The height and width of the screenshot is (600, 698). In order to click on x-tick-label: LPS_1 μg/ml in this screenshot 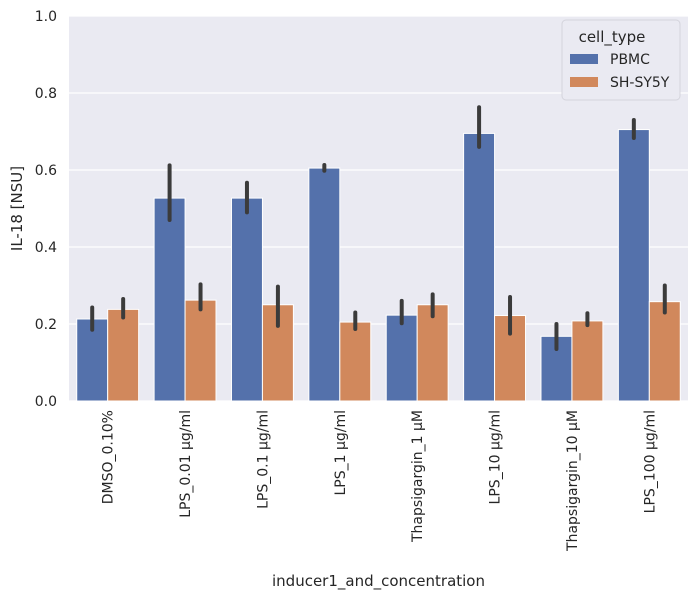, I will do `click(341, 453)`.